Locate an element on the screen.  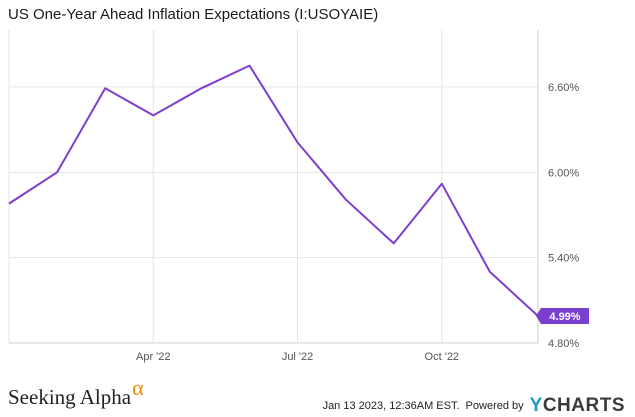
last-value-marker: 4.99% is located at coordinates (562, 315).